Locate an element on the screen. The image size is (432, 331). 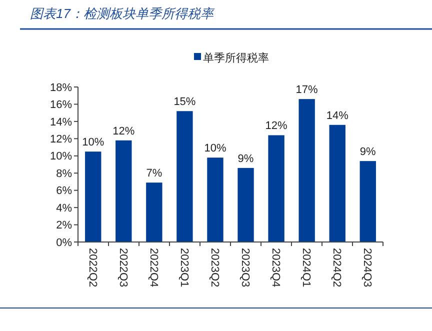
x-tick-label: 2023Q1 is located at coordinates (184, 268).